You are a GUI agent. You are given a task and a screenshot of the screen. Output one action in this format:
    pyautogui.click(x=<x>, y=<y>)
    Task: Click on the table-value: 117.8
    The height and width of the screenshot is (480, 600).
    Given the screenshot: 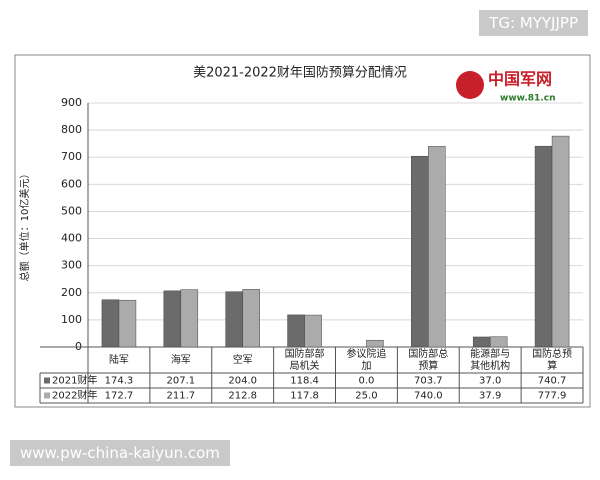 What is the action you would take?
    pyautogui.click(x=304, y=396)
    